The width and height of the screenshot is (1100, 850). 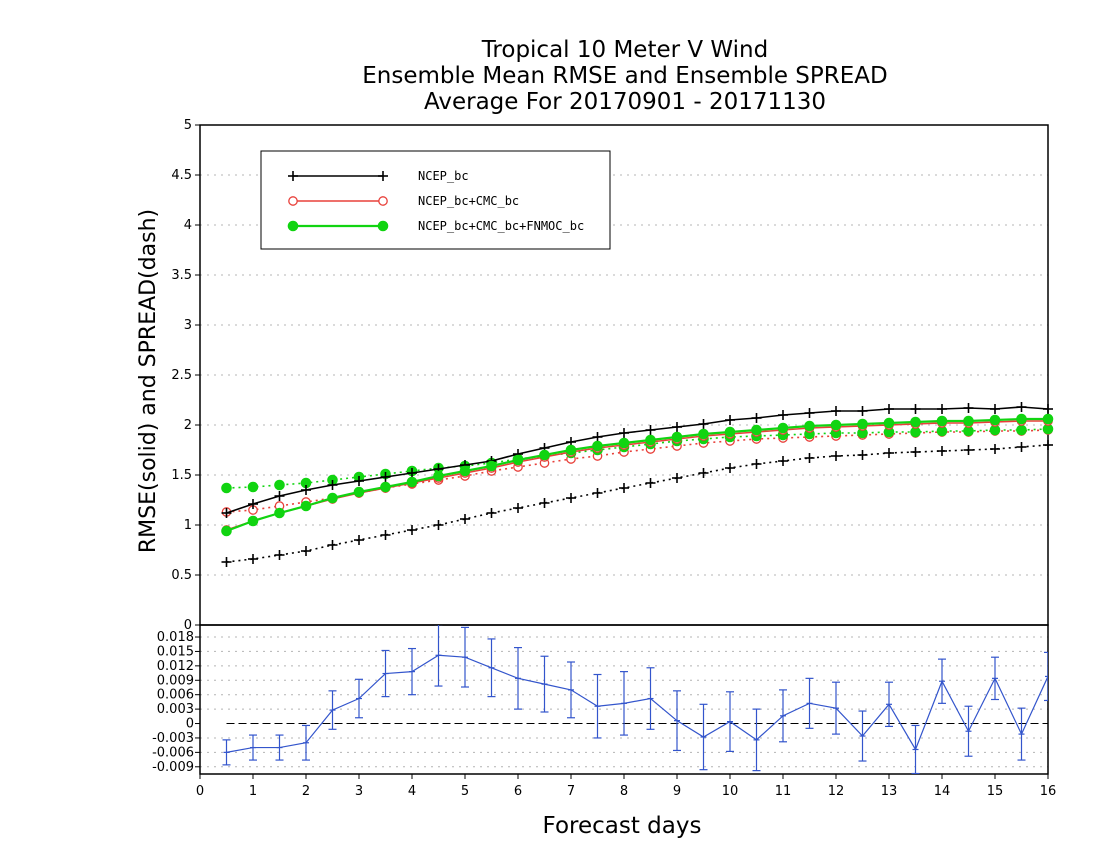 What do you see at coordinates (730, 791) in the screenshot?
I see `x-tick-label: 10` at bounding box center [730, 791].